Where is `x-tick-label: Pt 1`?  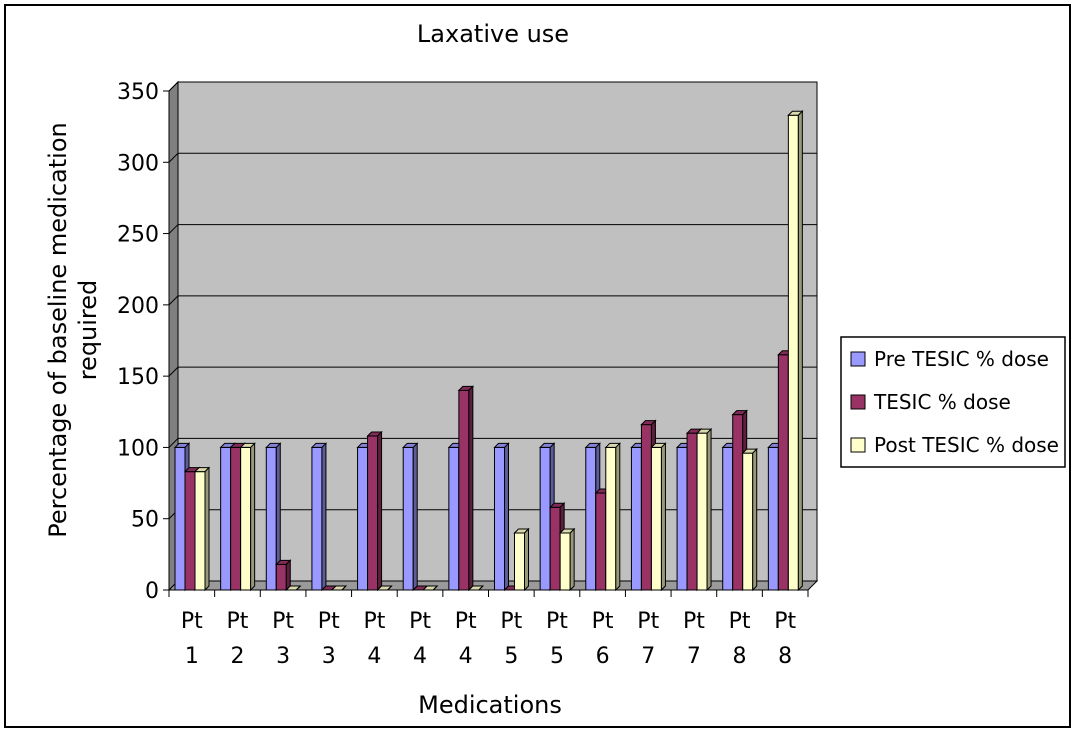
x-tick-label: Pt 1 is located at coordinates (192, 639).